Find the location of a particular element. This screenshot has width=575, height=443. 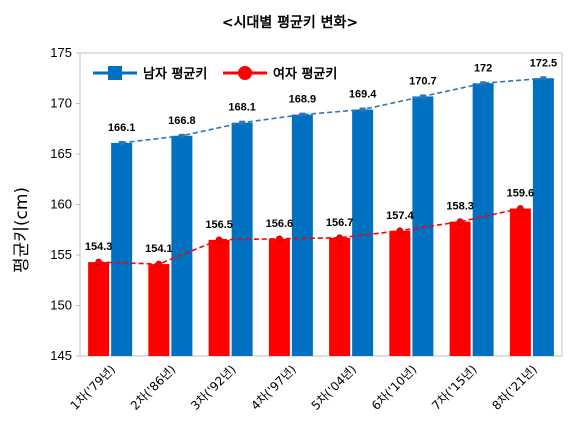

x-tick-label: 8차('21년) is located at coordinates (514, 387).